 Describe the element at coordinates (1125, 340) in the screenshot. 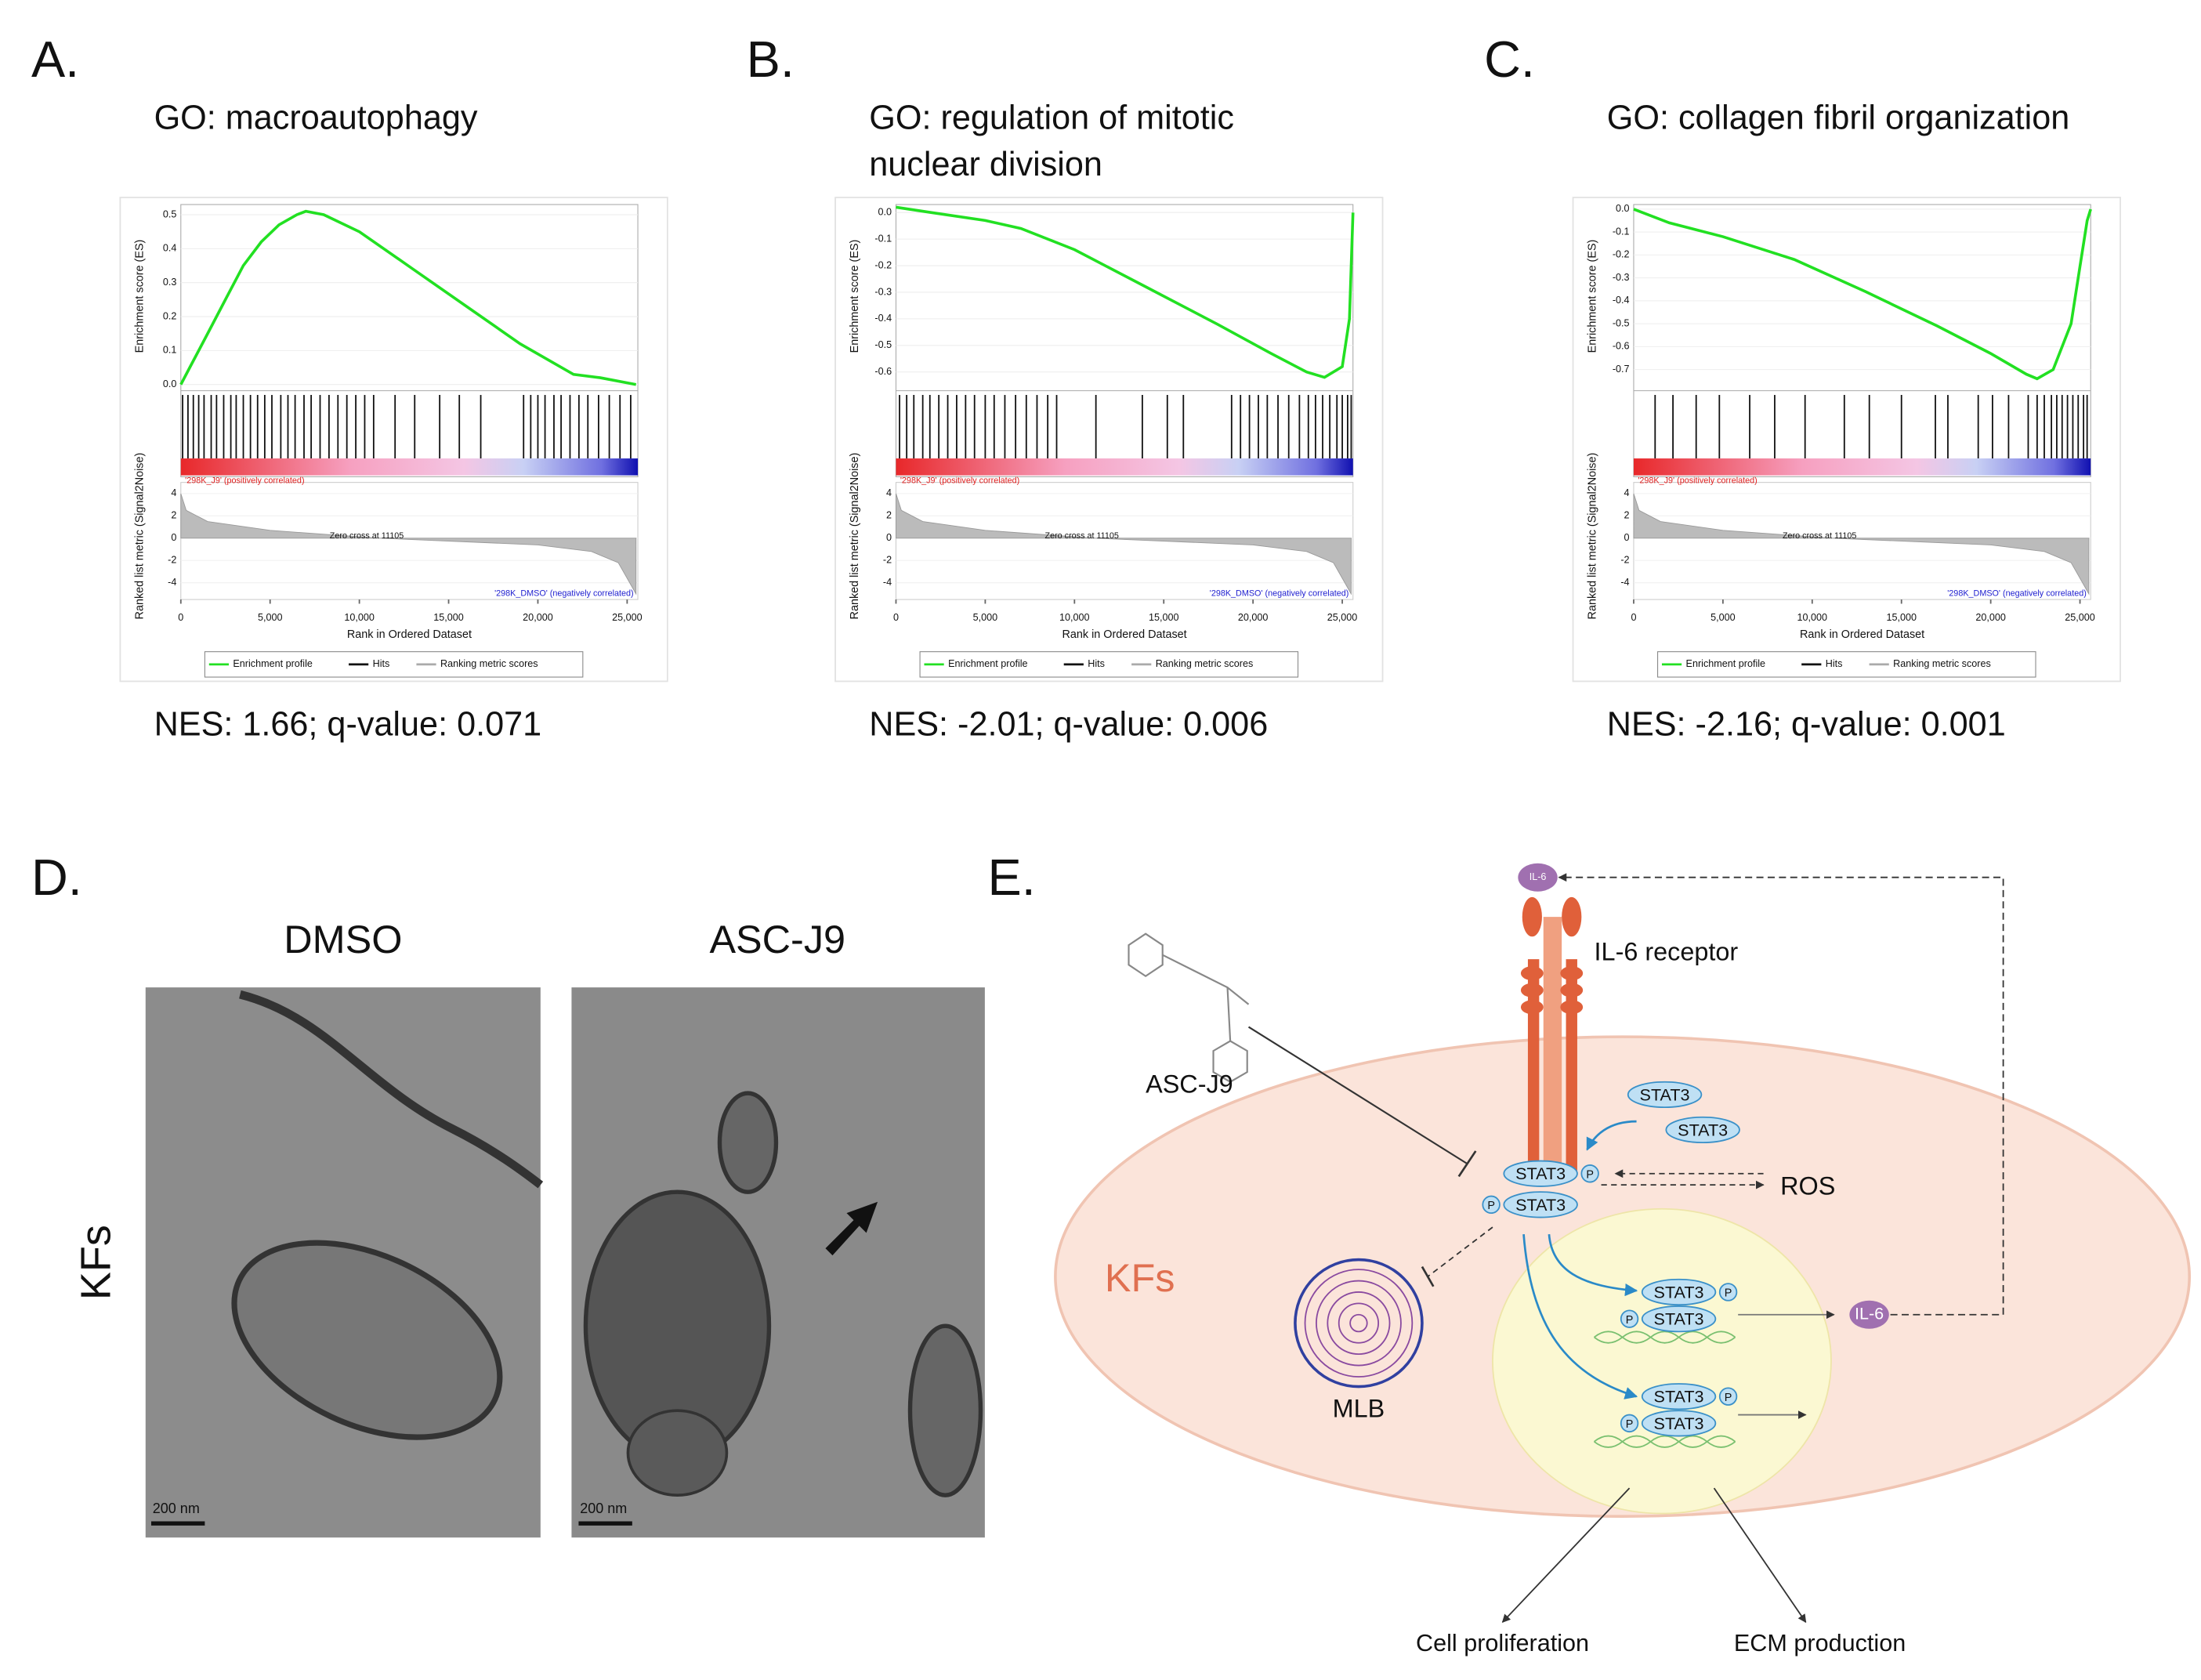

I see `es-area` at that location.